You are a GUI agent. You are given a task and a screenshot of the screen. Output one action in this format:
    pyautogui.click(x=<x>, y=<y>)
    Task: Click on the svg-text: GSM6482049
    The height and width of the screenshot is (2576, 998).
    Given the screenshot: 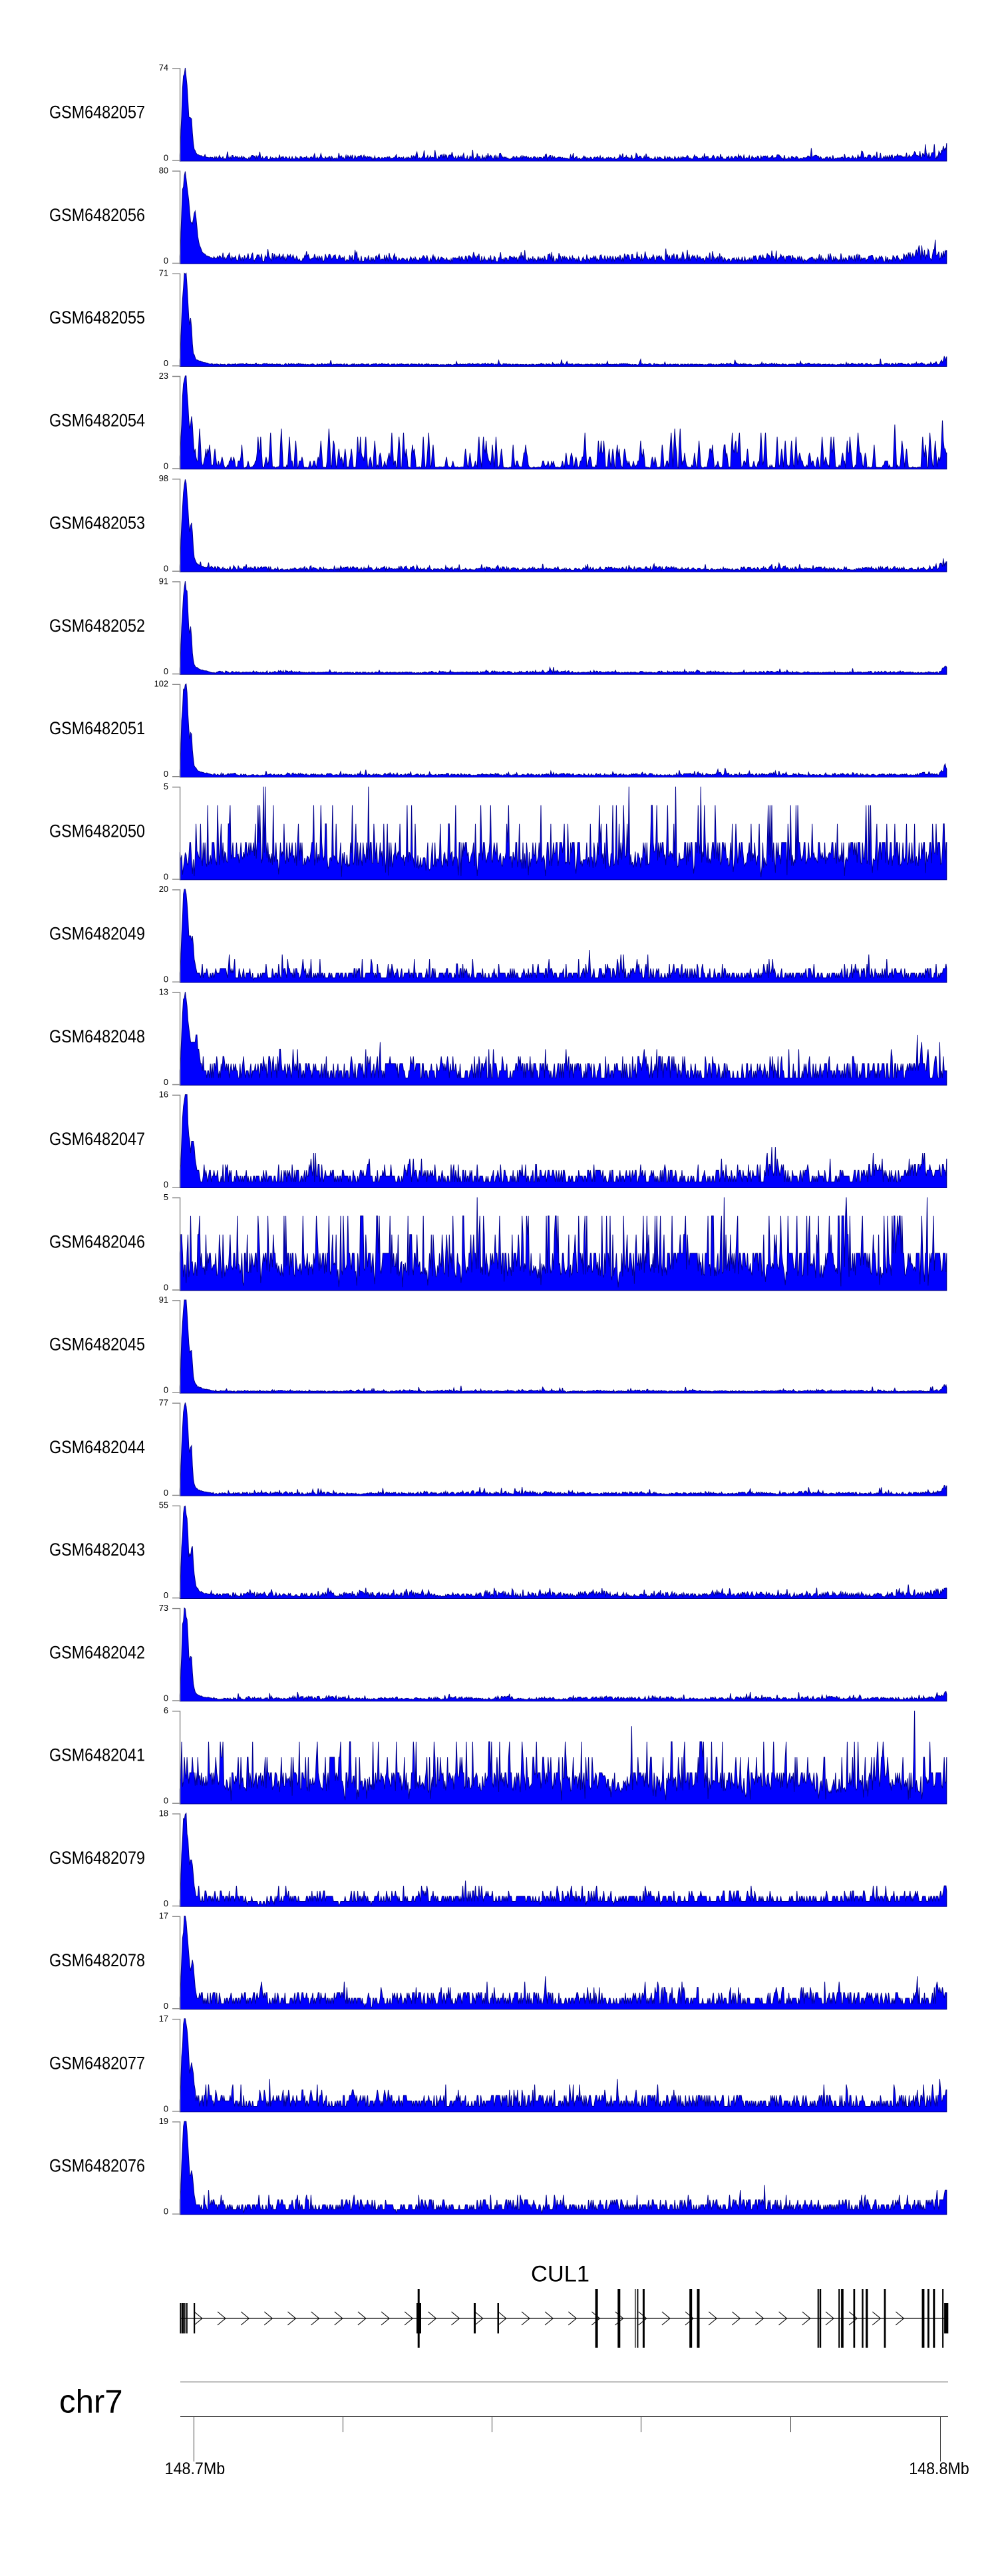 What is the action you would take?
    pyautogui.click(x=97, y=934)
    